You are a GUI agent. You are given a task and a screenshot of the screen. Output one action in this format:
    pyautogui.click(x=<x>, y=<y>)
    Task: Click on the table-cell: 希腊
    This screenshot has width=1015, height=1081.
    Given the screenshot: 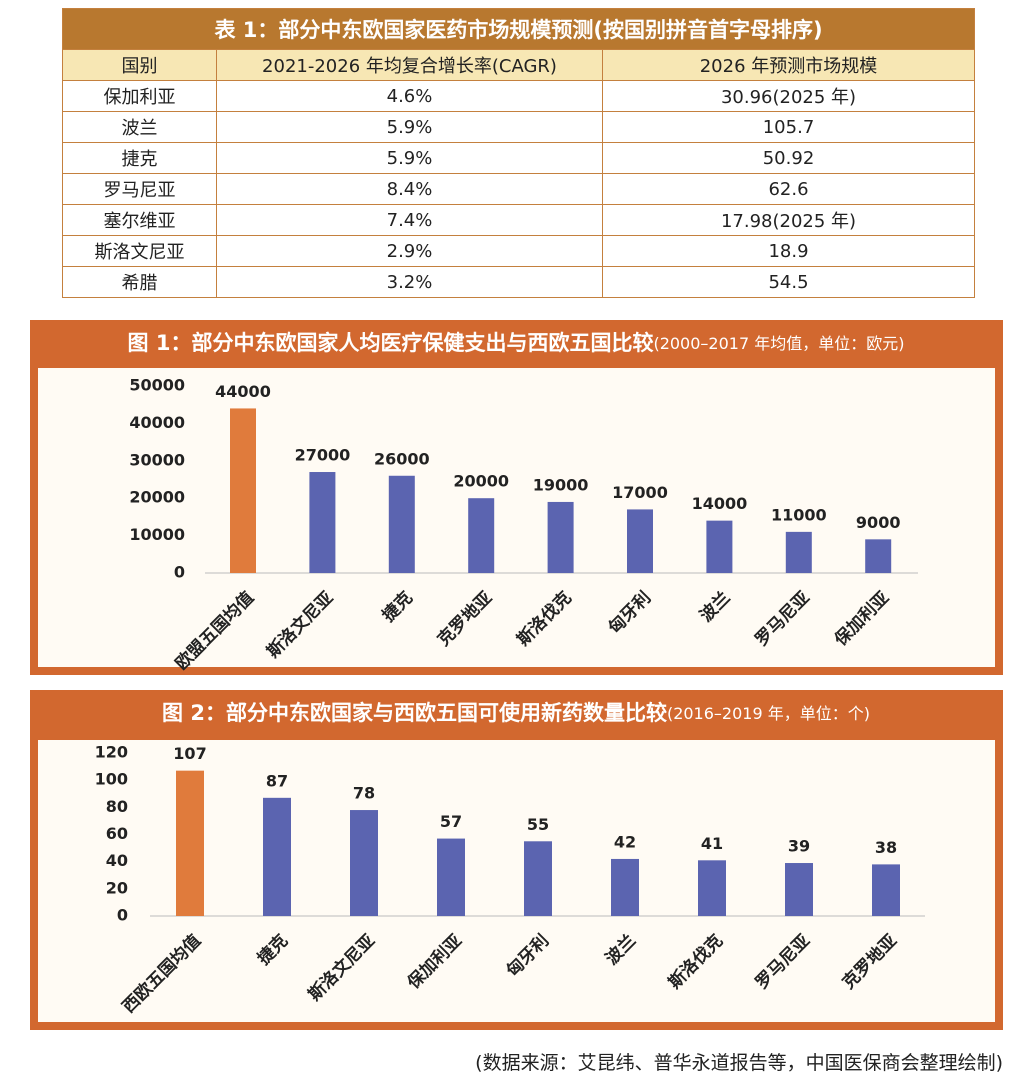 What is the action you would take?
    pyautogui.click(x=139, y=282)
    